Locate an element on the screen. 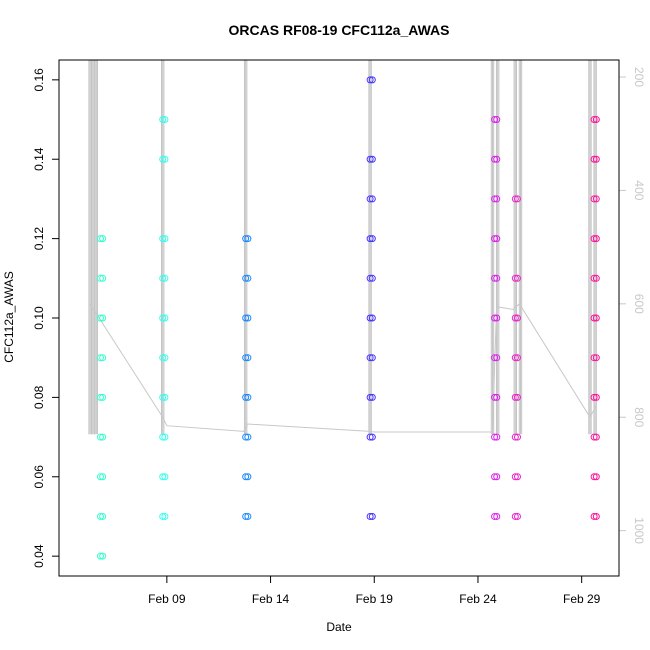  data-point-rf09-8-b is located at coordinates (165, 159).